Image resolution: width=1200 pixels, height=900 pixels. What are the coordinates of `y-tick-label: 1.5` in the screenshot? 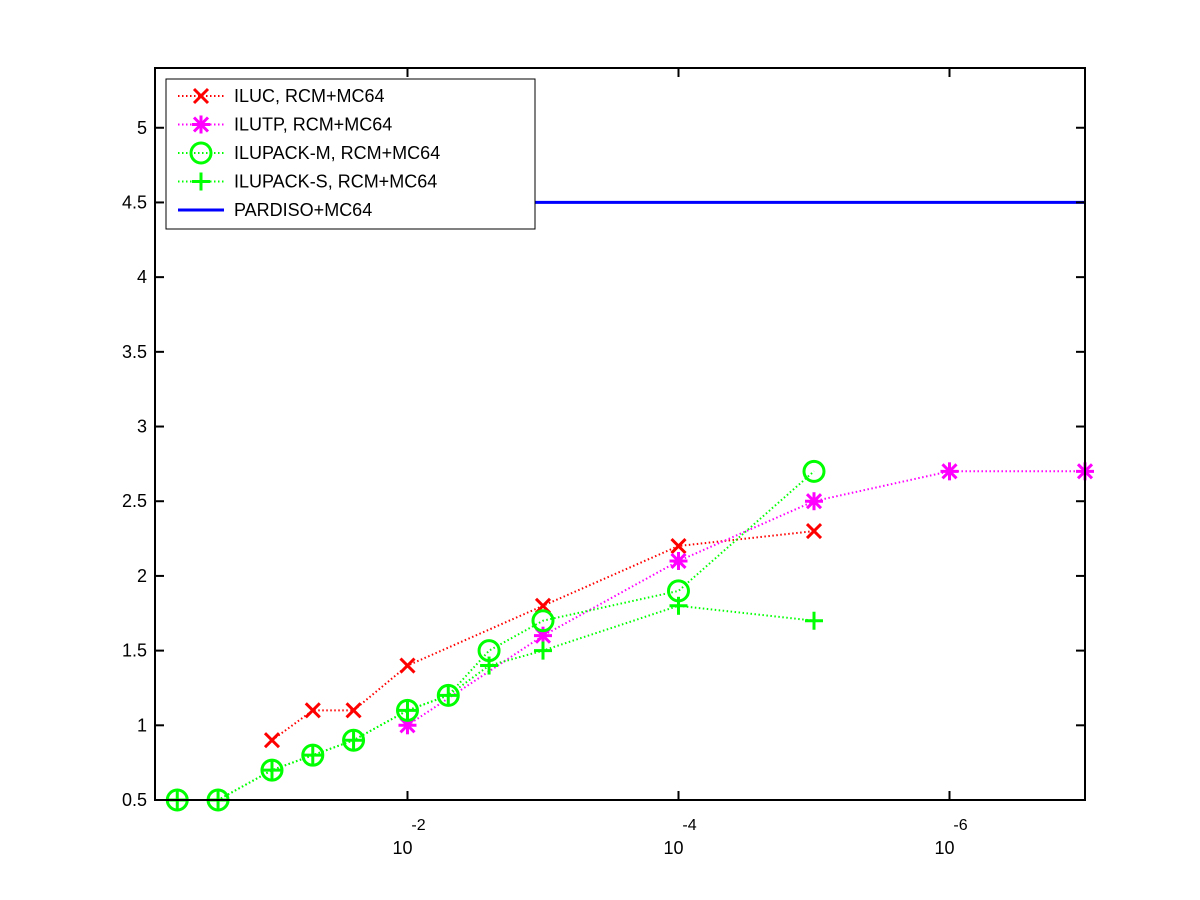 It's located at (134, 651).